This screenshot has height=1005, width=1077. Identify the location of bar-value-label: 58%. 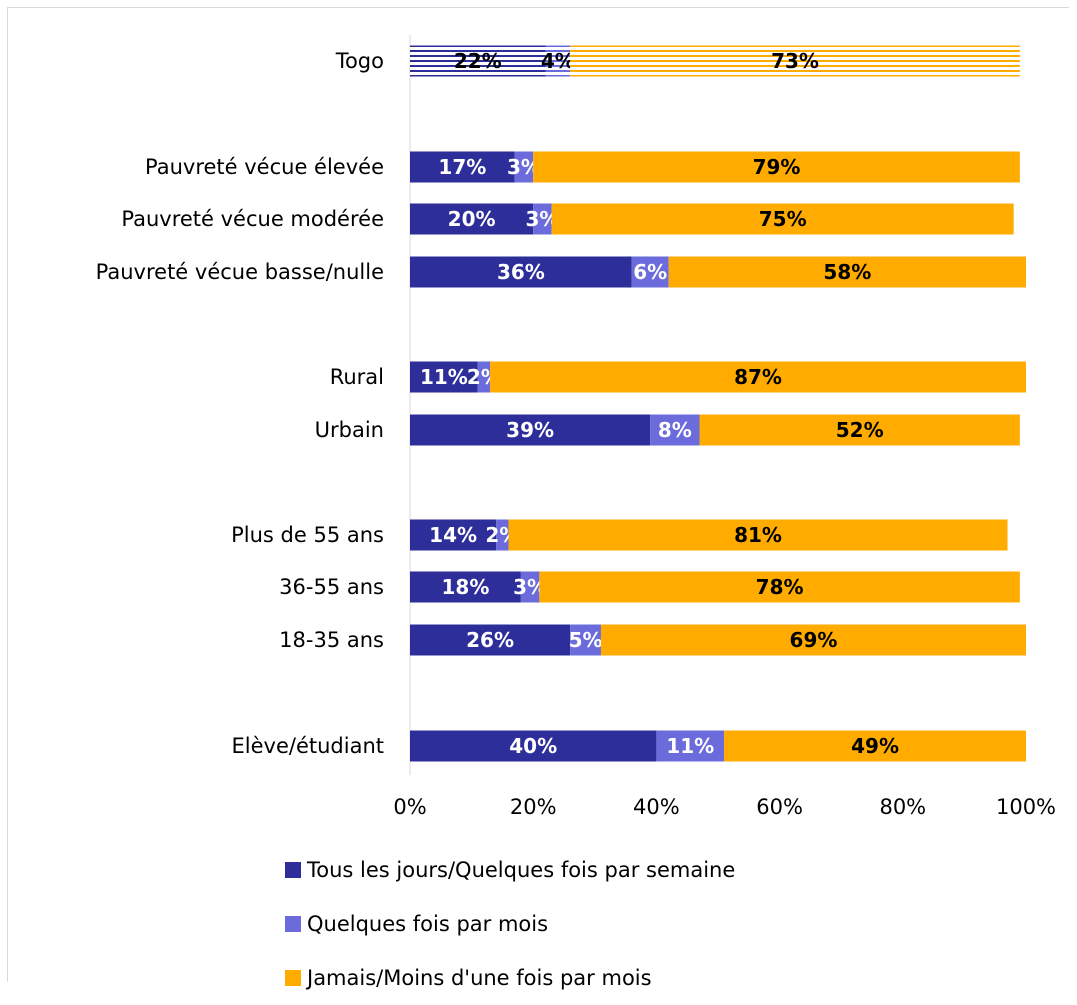
(847, 272).